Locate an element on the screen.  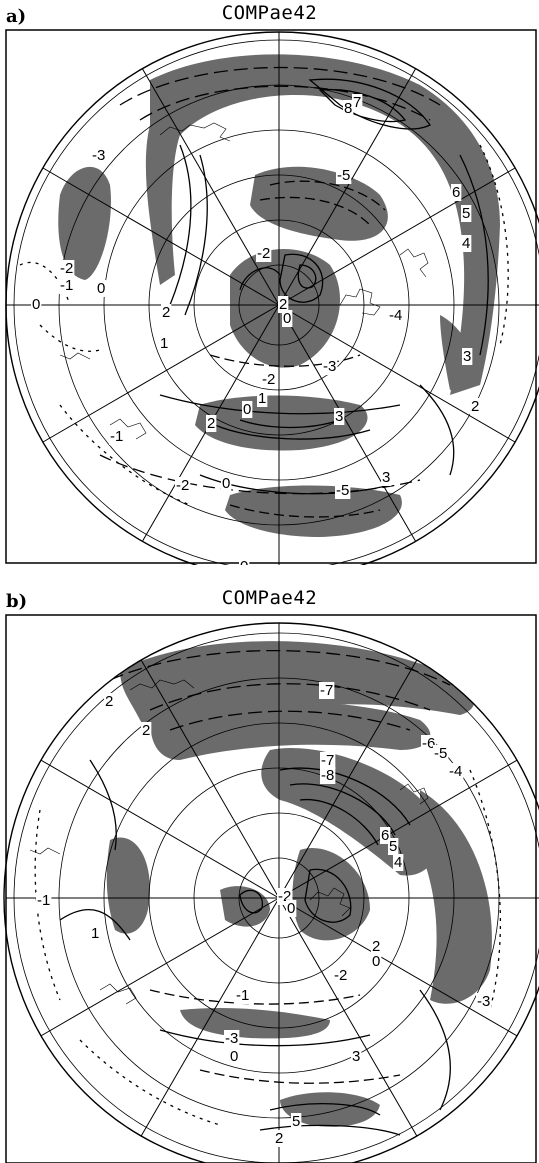
contour-label: -6 is located at coordinates (428, 743).